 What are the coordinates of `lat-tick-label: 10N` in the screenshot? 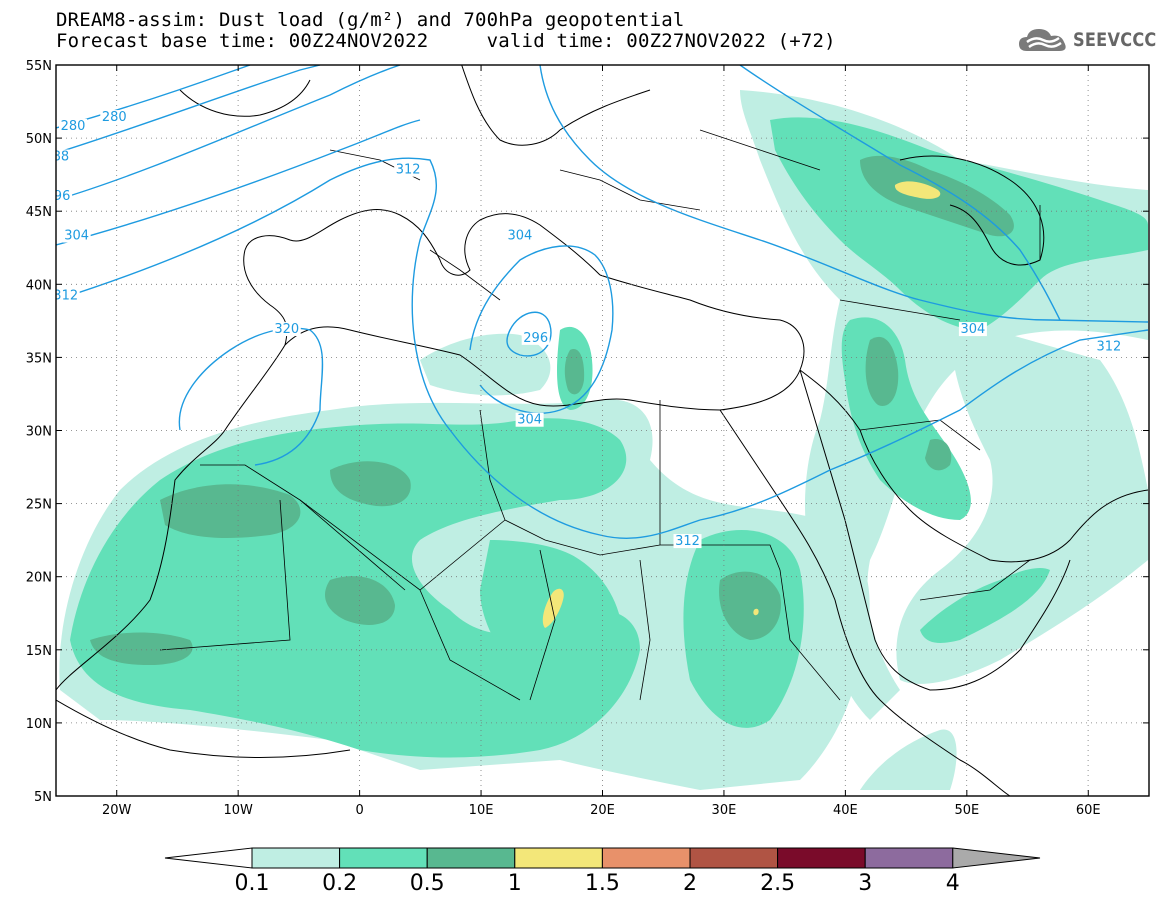 It's located at (39, 724).